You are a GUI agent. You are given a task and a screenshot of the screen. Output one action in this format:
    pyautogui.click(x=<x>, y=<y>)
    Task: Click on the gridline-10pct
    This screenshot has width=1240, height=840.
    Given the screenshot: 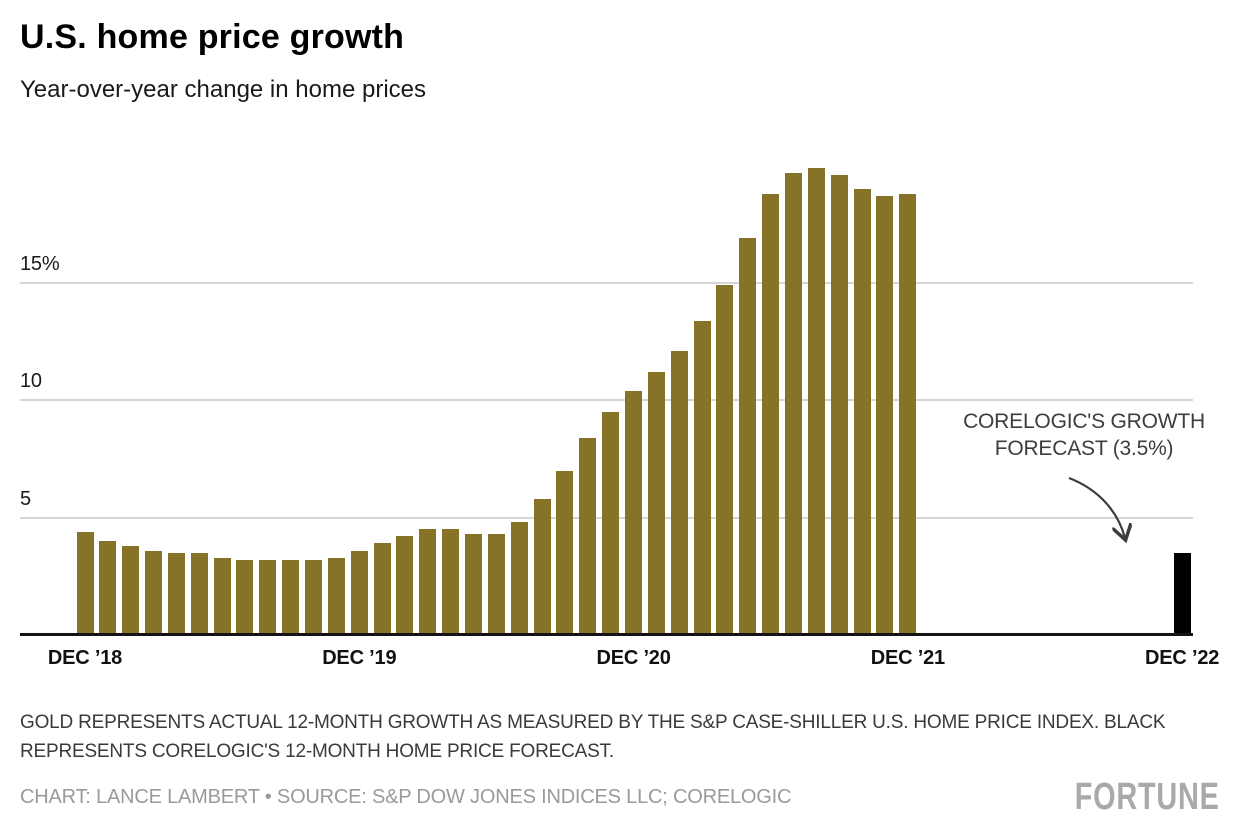 What is the action you would take?
    pyautogui.click(x=606, y=400)
    